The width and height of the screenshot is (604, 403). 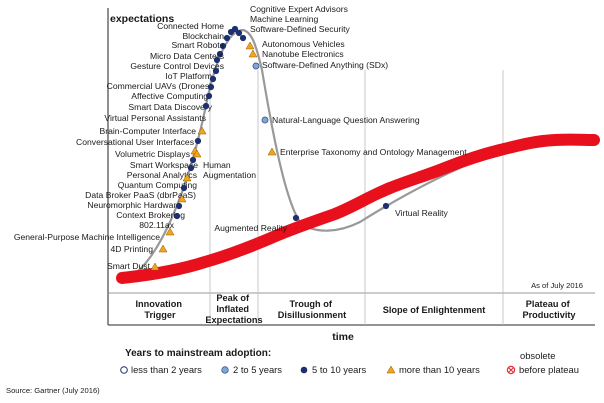 What do you see at coordinates (158, 185) in the screenshot?
I see `label-quantum-computing: Quantum Computing` at bounding box center [158, 185].